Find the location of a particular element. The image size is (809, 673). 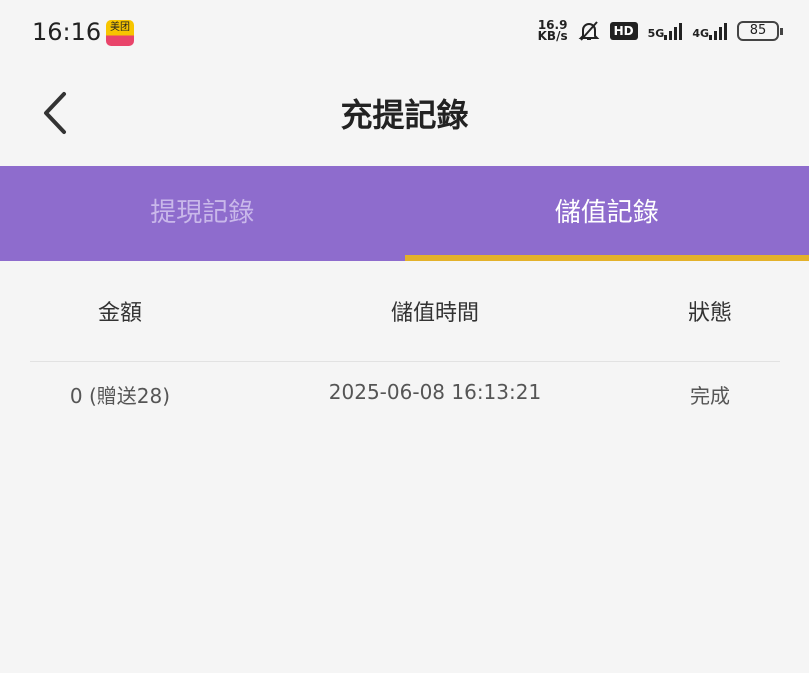

bell-muted-icon is located at coordinates (589, 31).